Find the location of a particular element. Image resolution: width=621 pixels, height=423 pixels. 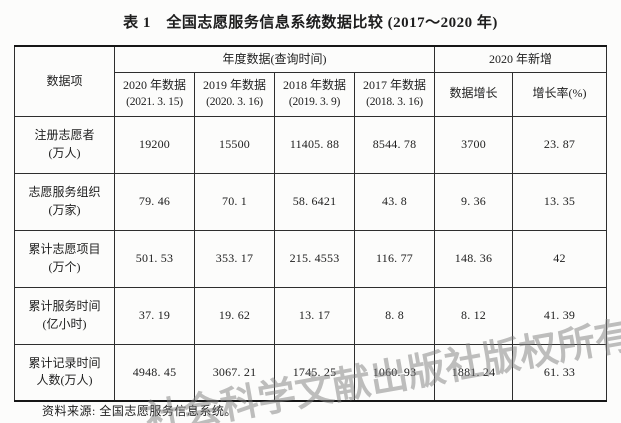

col-header-data-growth: 数据增长 is located at coordinates (473, 94).